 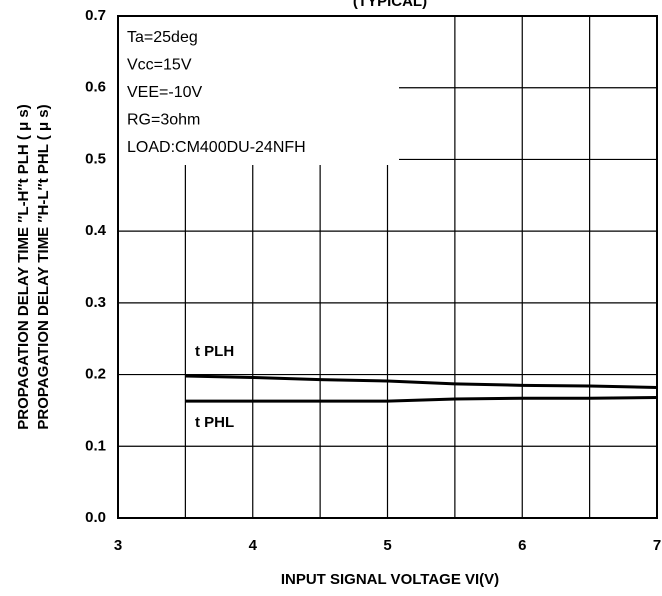 What do you see at coordinates (95, 374) in the screenshot?
I see `y-tick-label: 0.2` at bounding box center [95, 374].